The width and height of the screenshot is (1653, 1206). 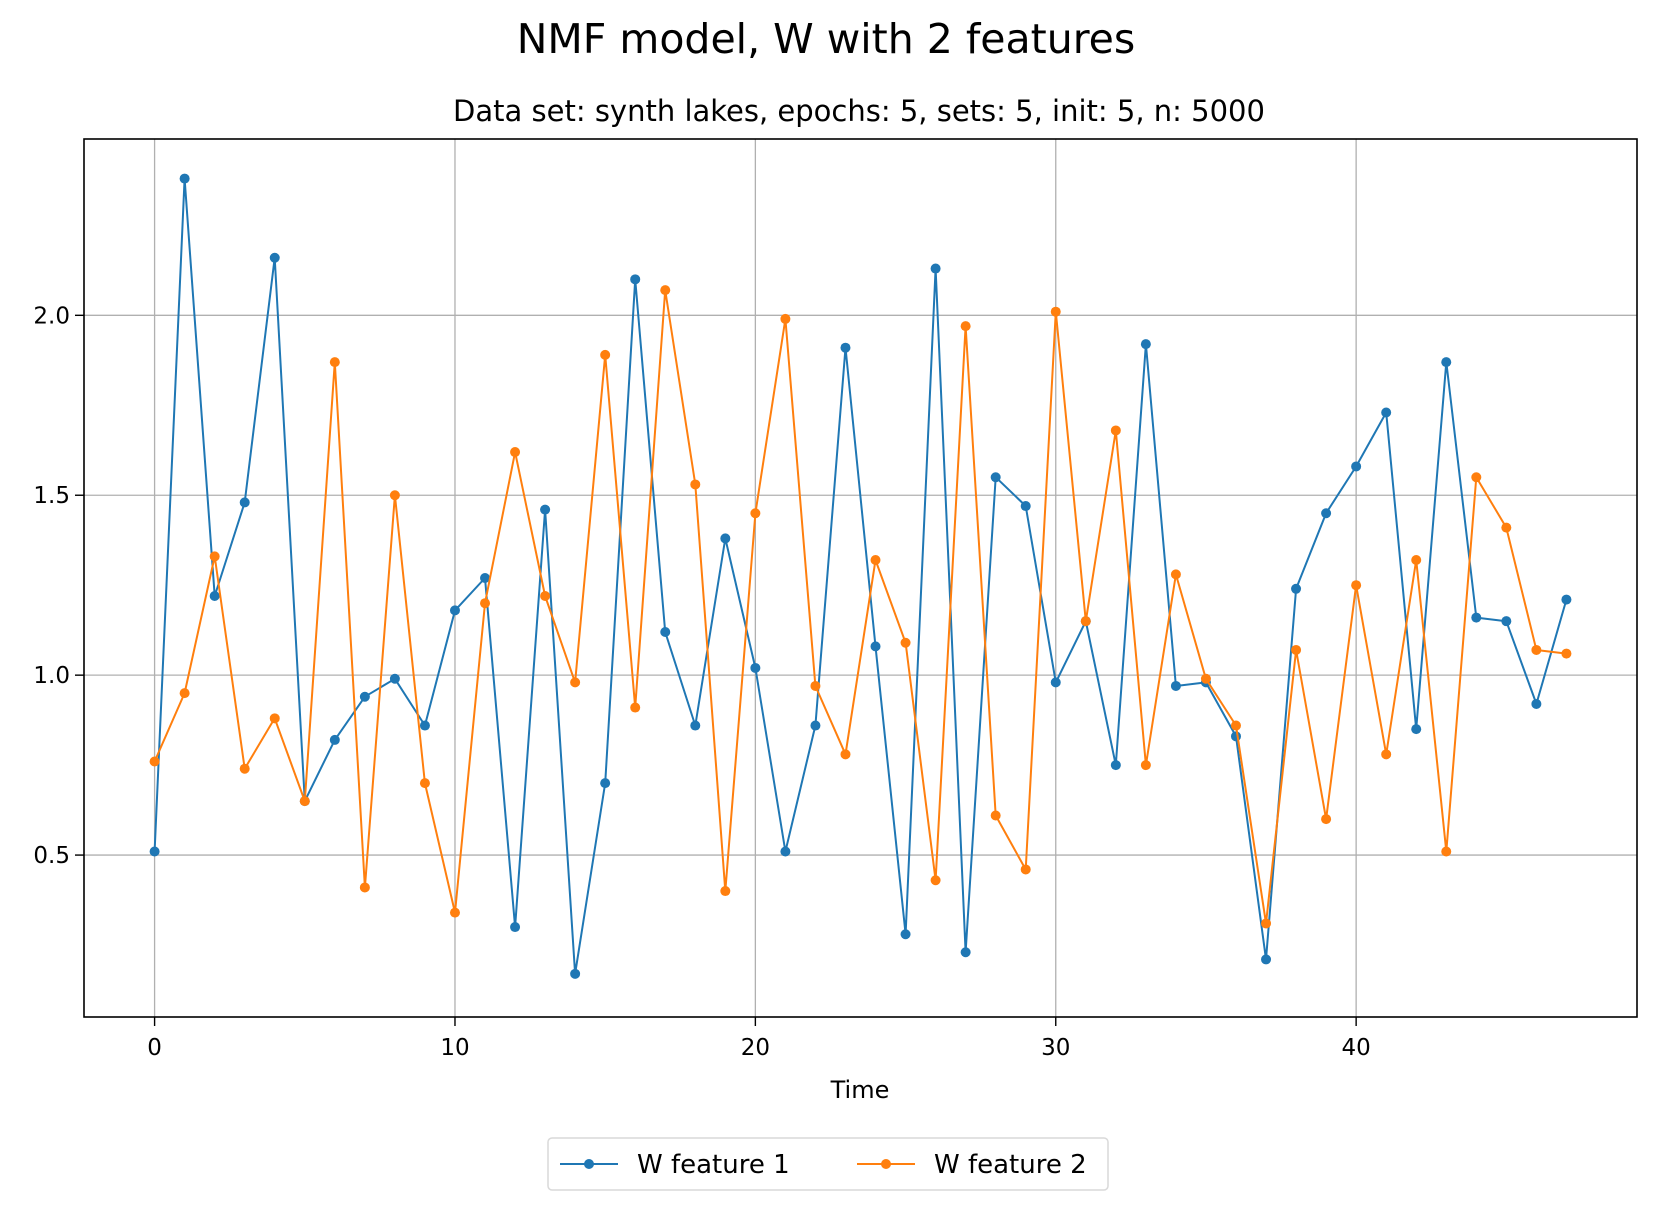 I want to click on legend-label-feature-2: W feature 2, so click(x=1010, y=1165).